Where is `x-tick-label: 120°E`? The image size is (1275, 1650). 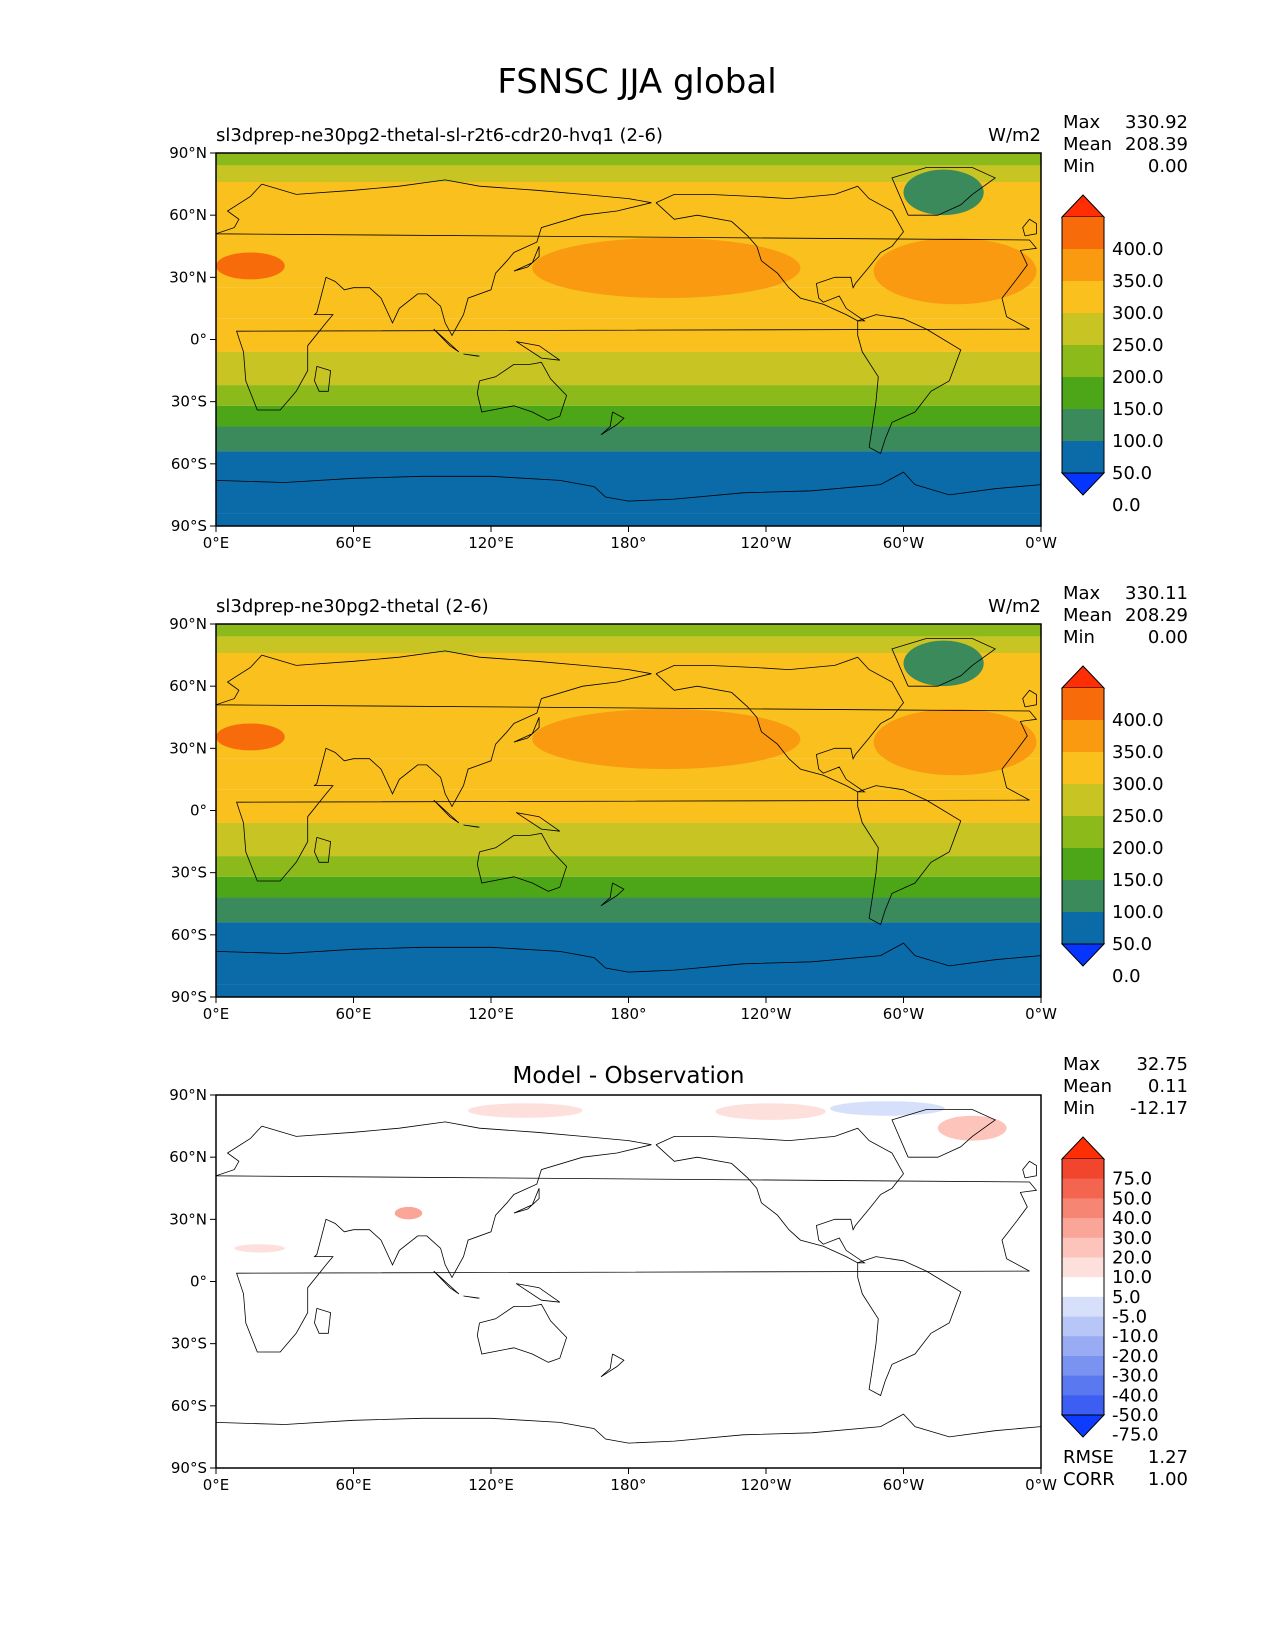
x-tick-label: 120°E is located at coordinates (491, 1014).